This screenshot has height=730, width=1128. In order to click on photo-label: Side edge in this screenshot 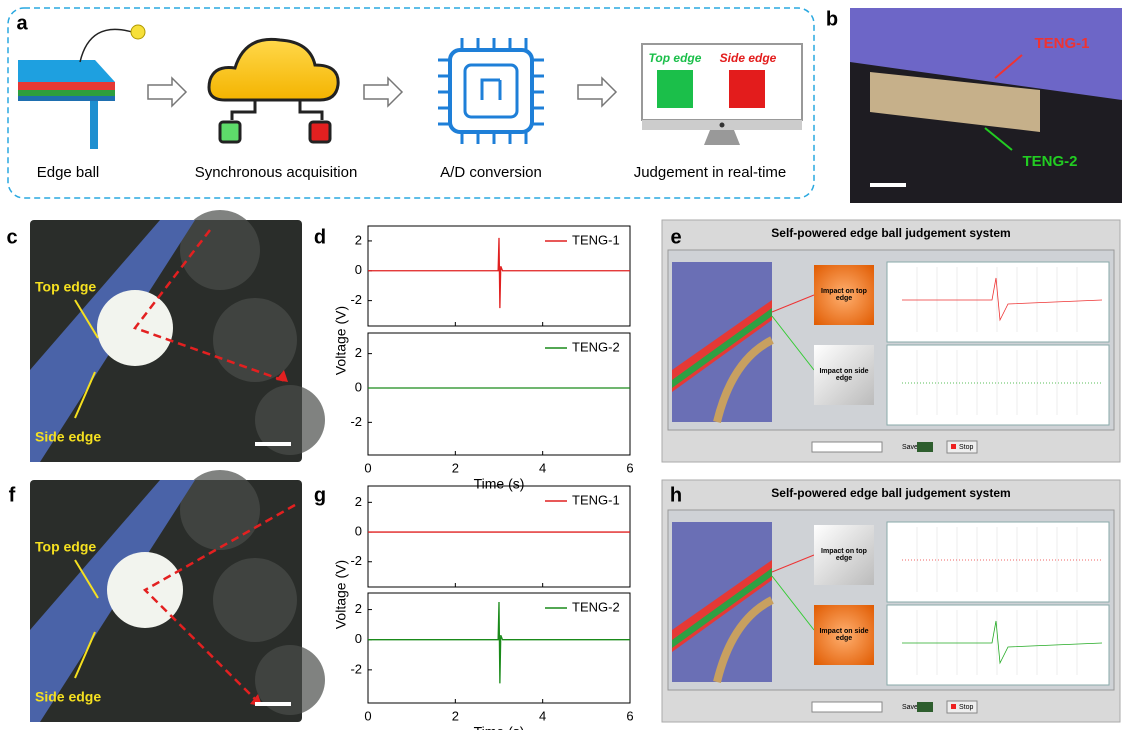, I will do `click(68, 437)`.